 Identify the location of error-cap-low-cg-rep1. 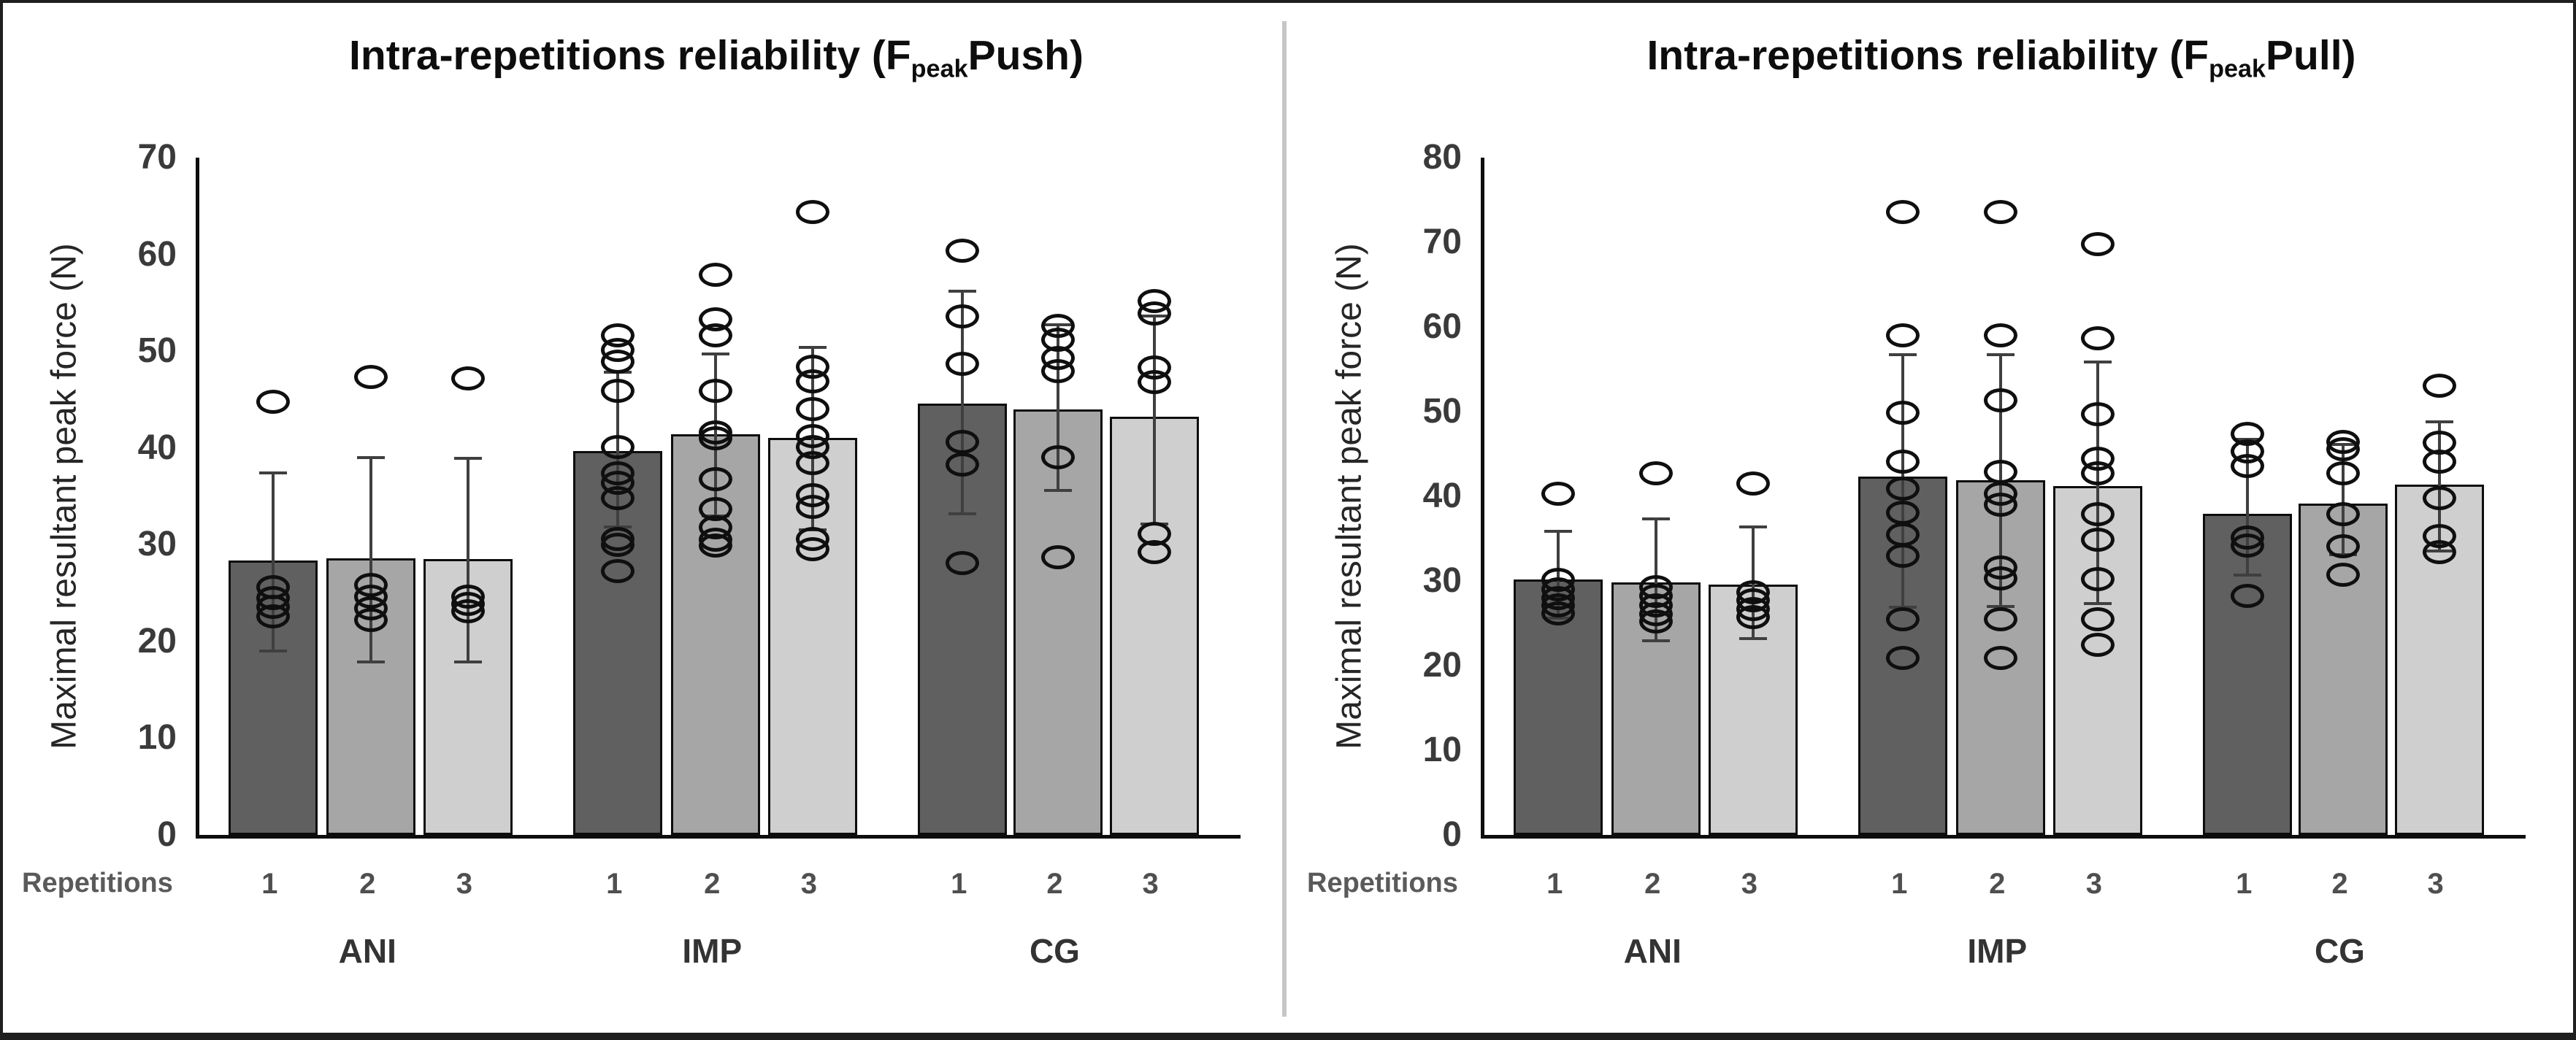
(2248, 575).